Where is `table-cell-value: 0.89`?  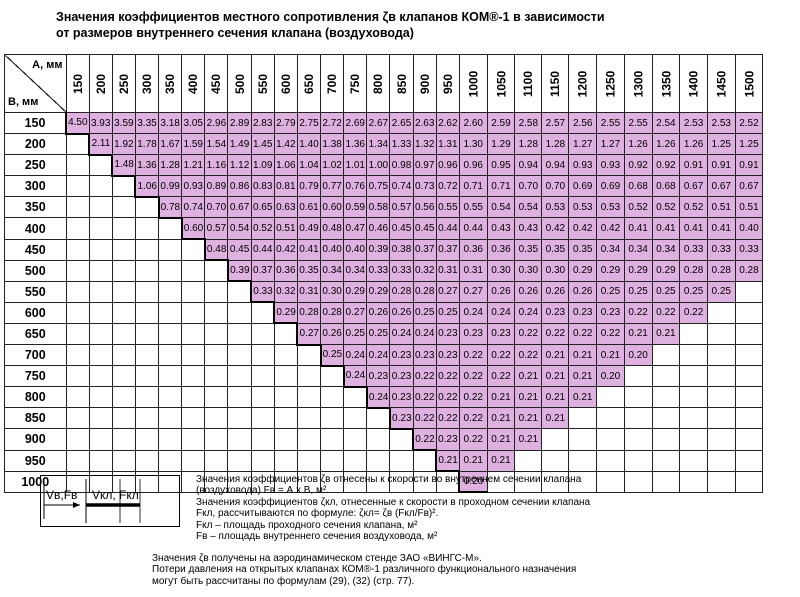
table-cell-value: 0.89 is located at coordinates (216, 186).